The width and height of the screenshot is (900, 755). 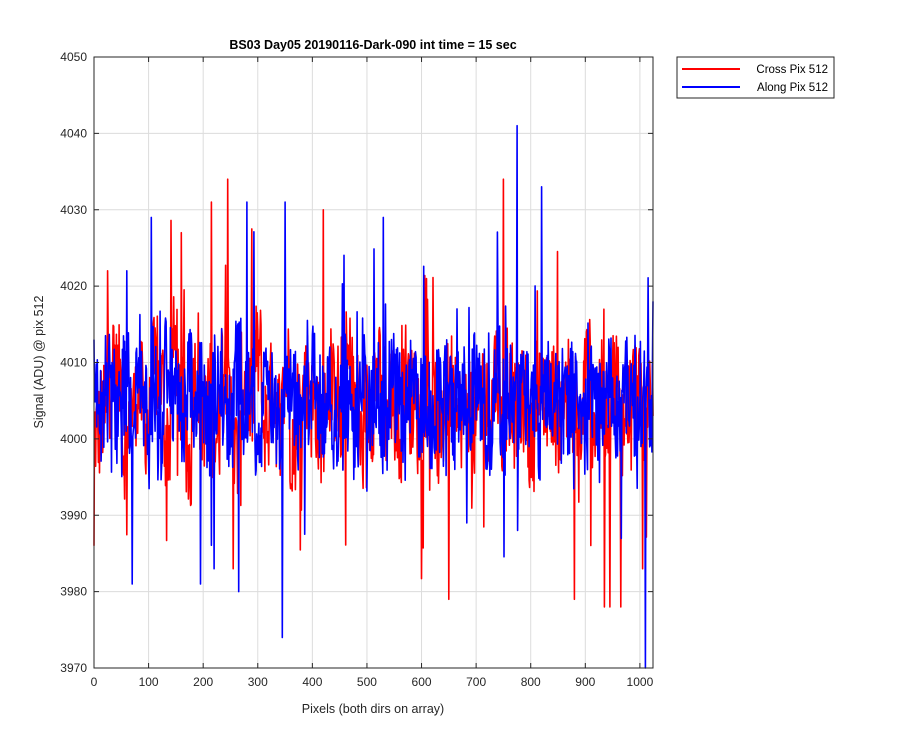 I want to click on y-tick-label: 4000, so click(x=73, y=439).